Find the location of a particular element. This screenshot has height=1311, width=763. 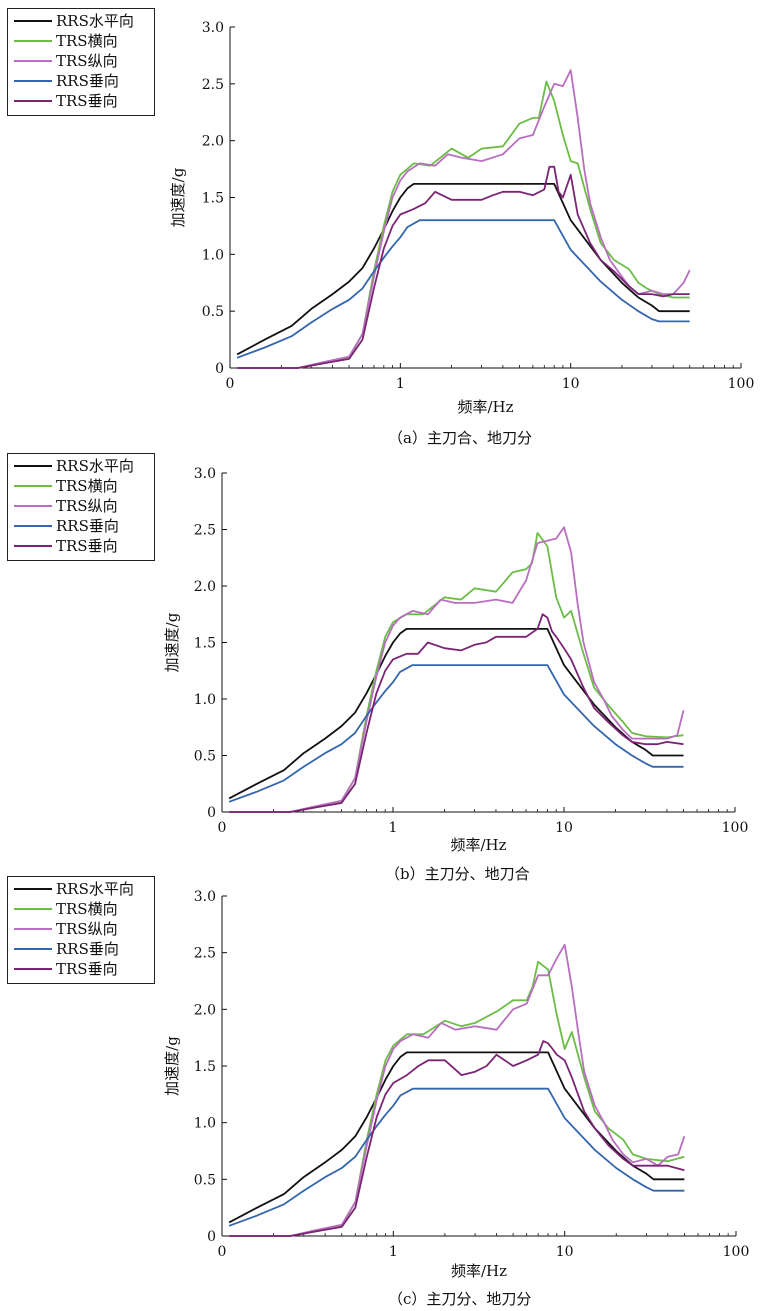

figure-caption: （c）主刀分、地刀分 is located at coordinates (460, 1299).